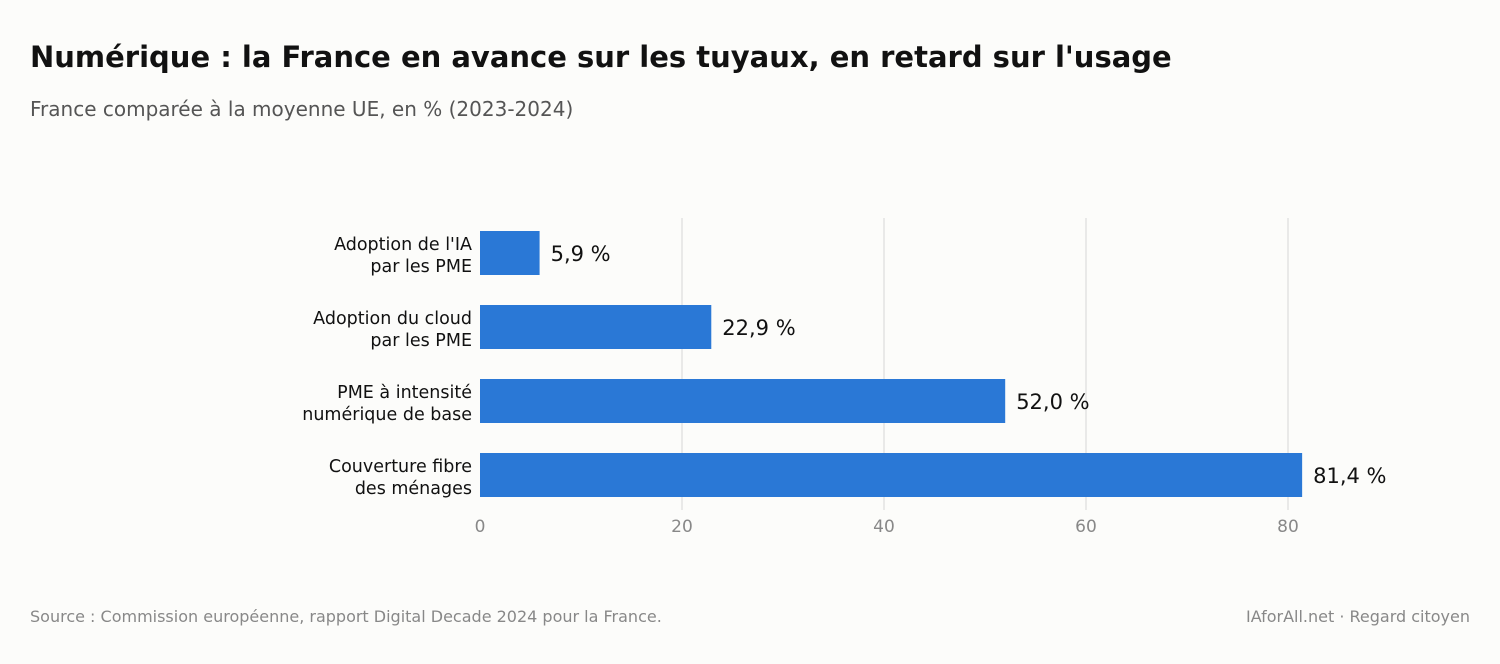  What do you see at coordinates (884, 527) in the screenshot?
I see `x-tick-label: 40` at bounding box center [884, 527].